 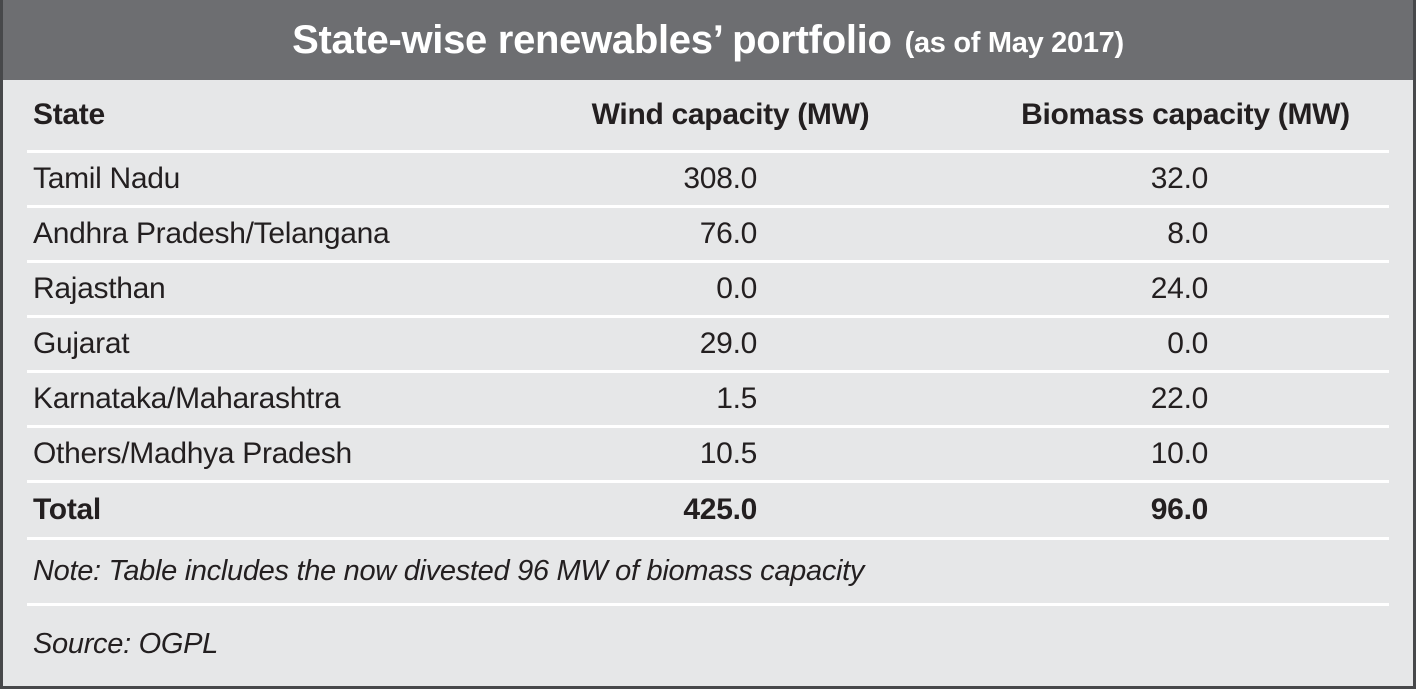 I want to click on table-row: Gujarat 29.0 0.0, so click(x=708, y=344).